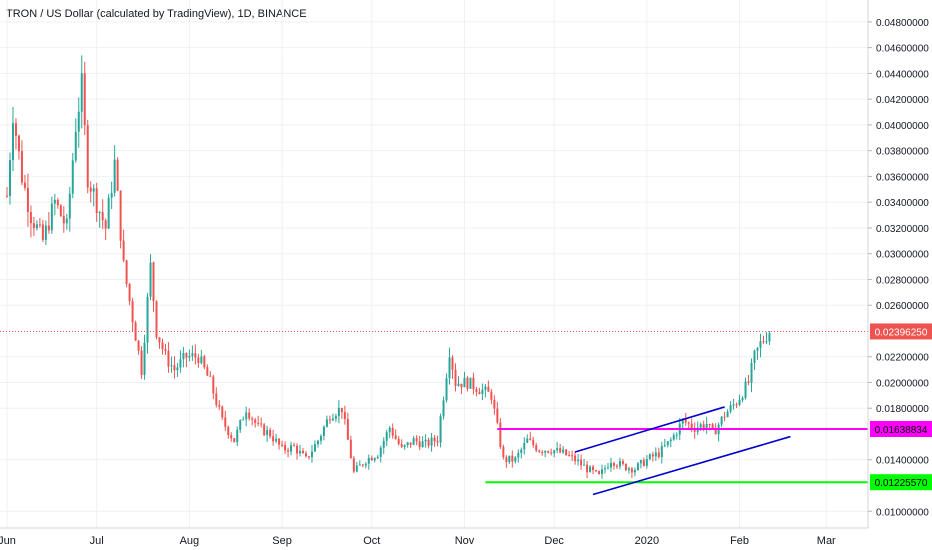 The image size is (932, 550). What do you see at coordinates (902, 409) in the screenshot?
I see `price-tick-label: 0.01800000` at bounding box center [902, 409].